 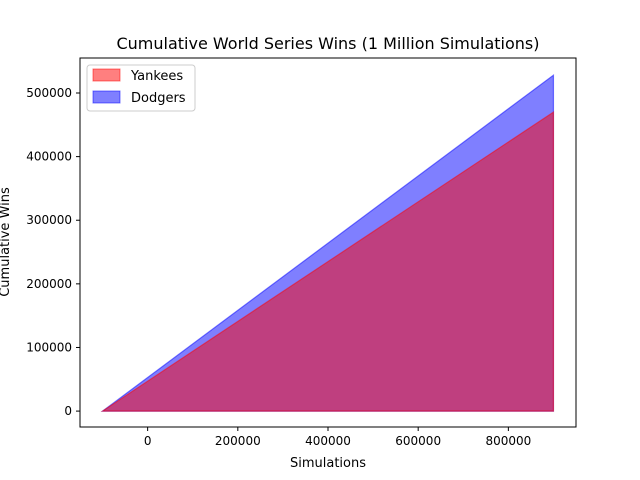 What do you see at coordinates (53, 252) in the screenshot?
I see `y-axis-ticks: 0 100000 200000 300000 400000 500000` at bounding box center [53, 252].